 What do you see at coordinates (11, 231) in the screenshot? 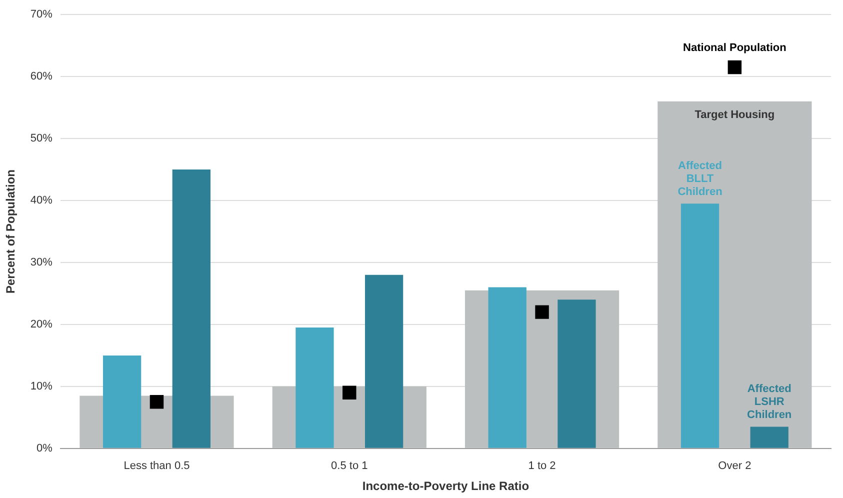
I see `y-axis-title: Percent of Population` at bounding box center [11, 231].